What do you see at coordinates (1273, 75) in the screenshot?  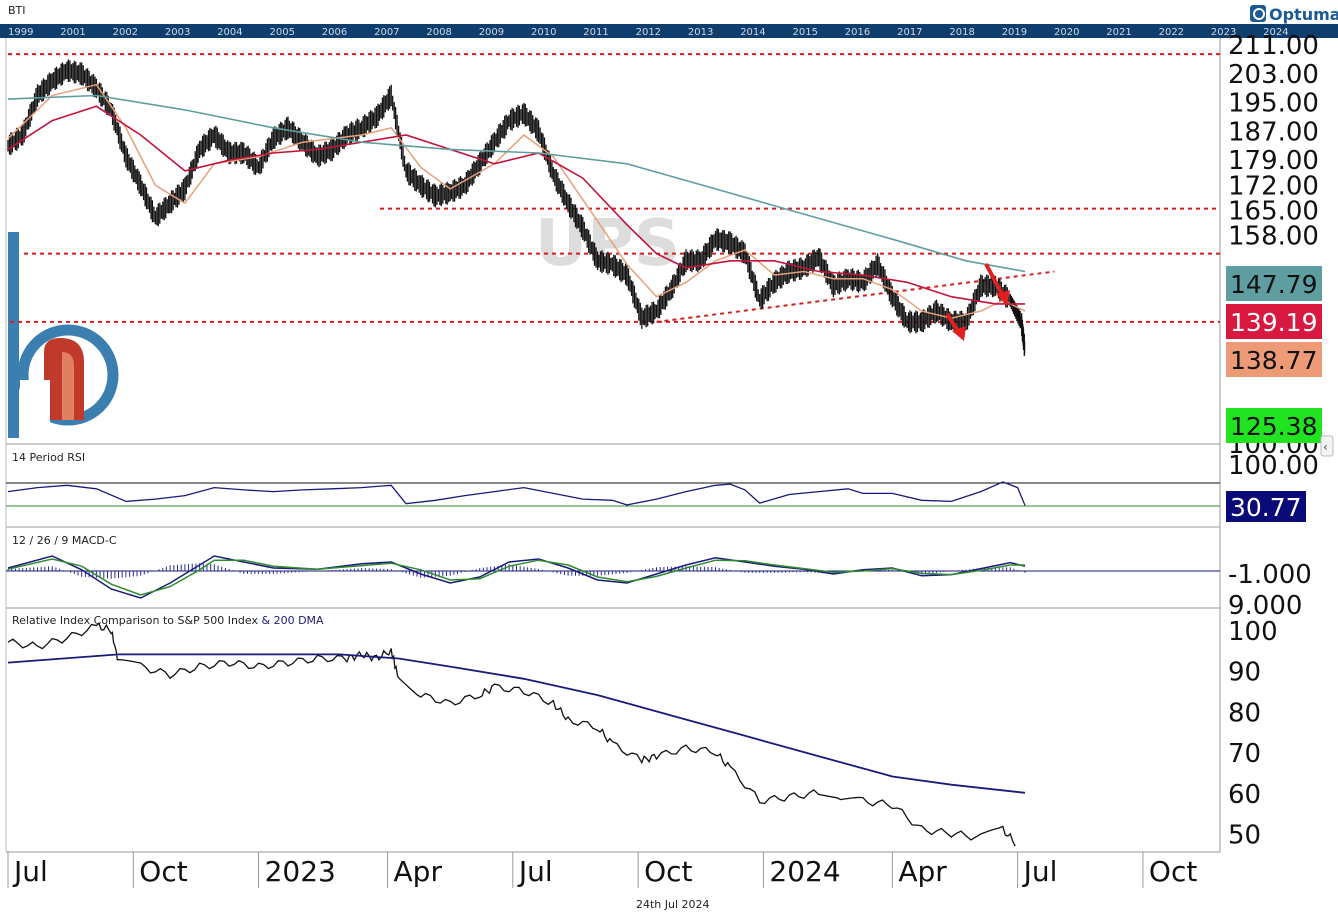 I see `price-axis-tick-label: 203.00` at bounding box center [1273, 75].